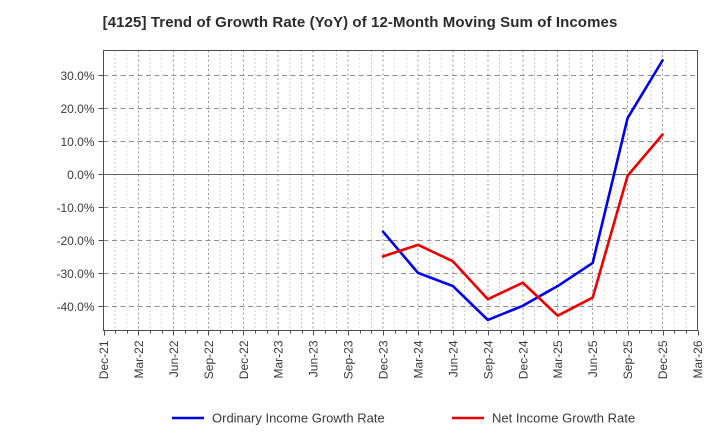  Describe the element at coordinates (314, 358) in the screenshot. I see `xtick-label: Jun-23` at that location.